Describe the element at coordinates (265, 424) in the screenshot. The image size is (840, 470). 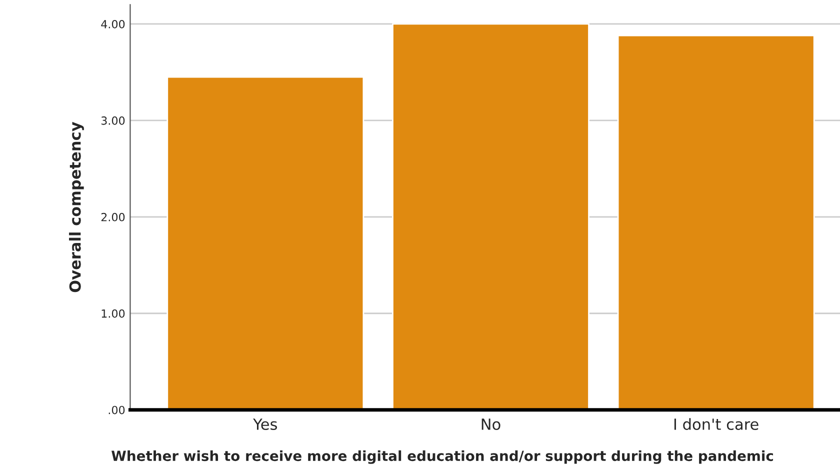
I see `x-tick-label: Yes` at that location.